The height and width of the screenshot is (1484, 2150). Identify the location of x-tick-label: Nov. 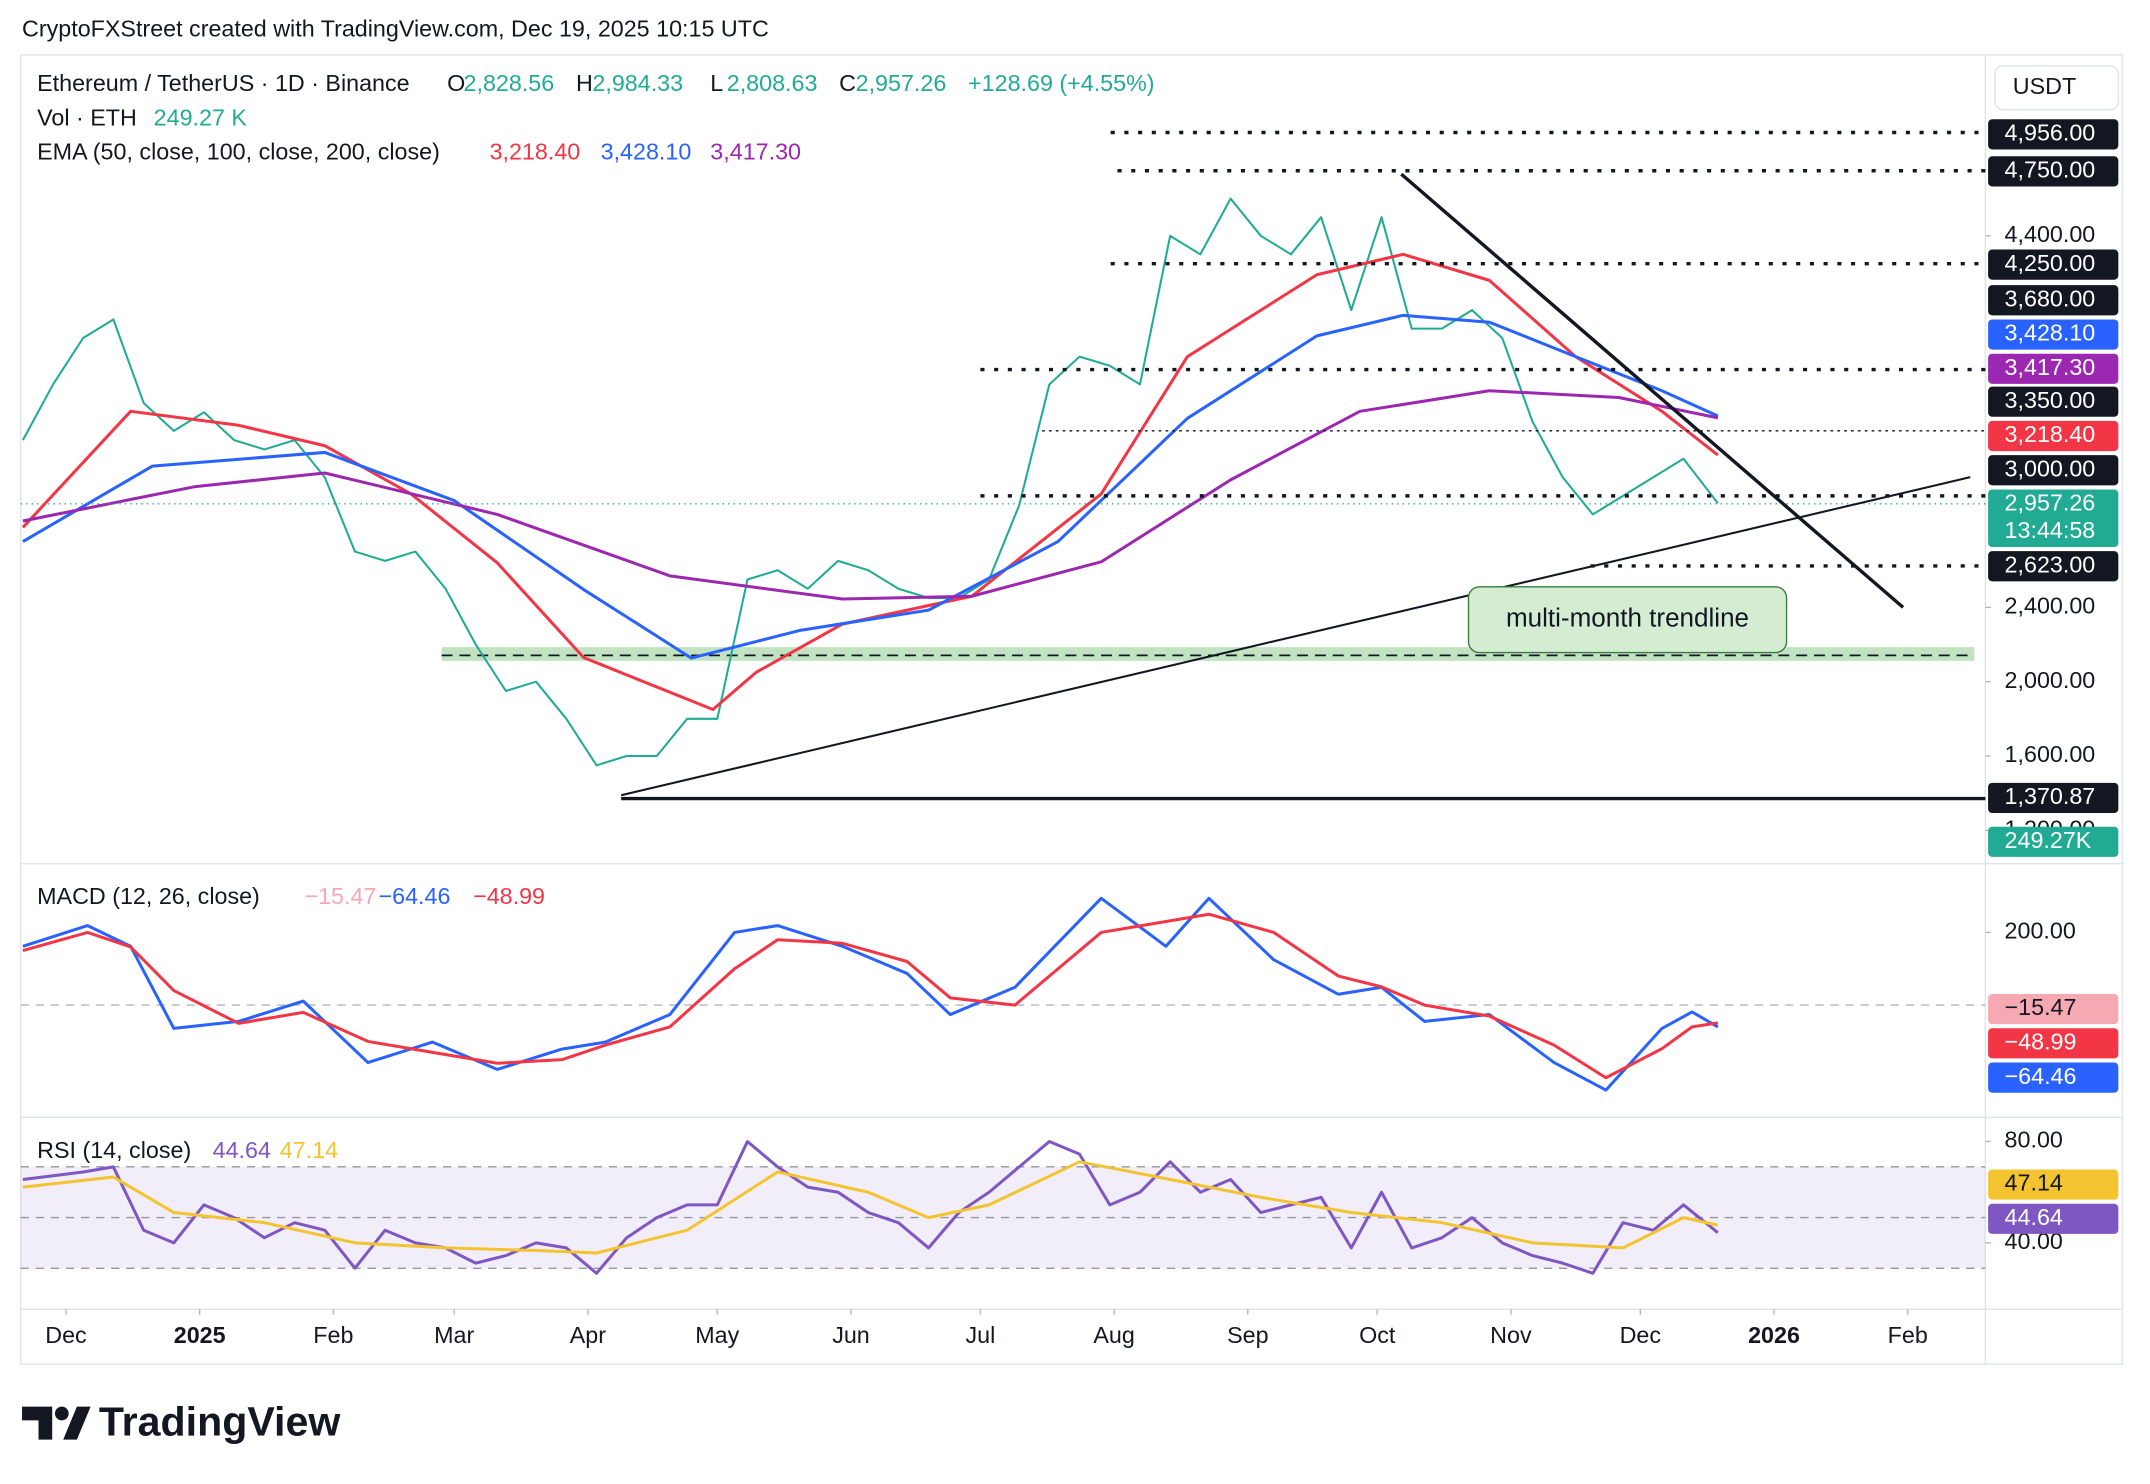
(1511, 1335).